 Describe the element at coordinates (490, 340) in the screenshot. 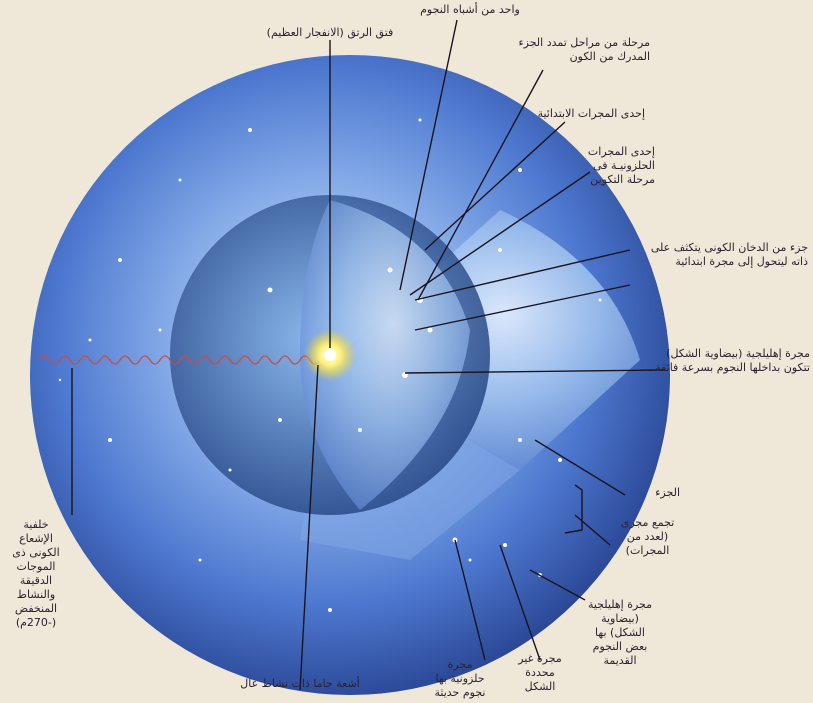

I see `cutaway-wedge` at that location.